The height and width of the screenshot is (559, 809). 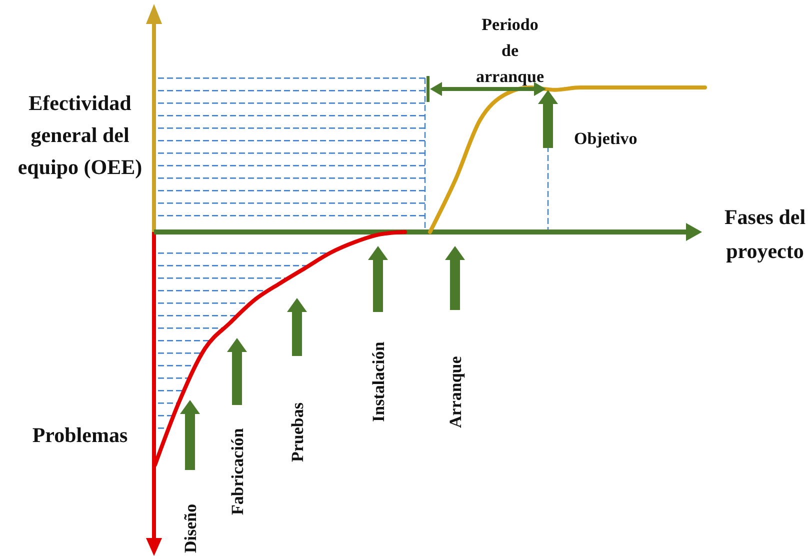 What do you see at coordinates (765, 234) in the screenshot?
I see `x-axis-title: Fases del proyecto` at bounding box center [765, 234].